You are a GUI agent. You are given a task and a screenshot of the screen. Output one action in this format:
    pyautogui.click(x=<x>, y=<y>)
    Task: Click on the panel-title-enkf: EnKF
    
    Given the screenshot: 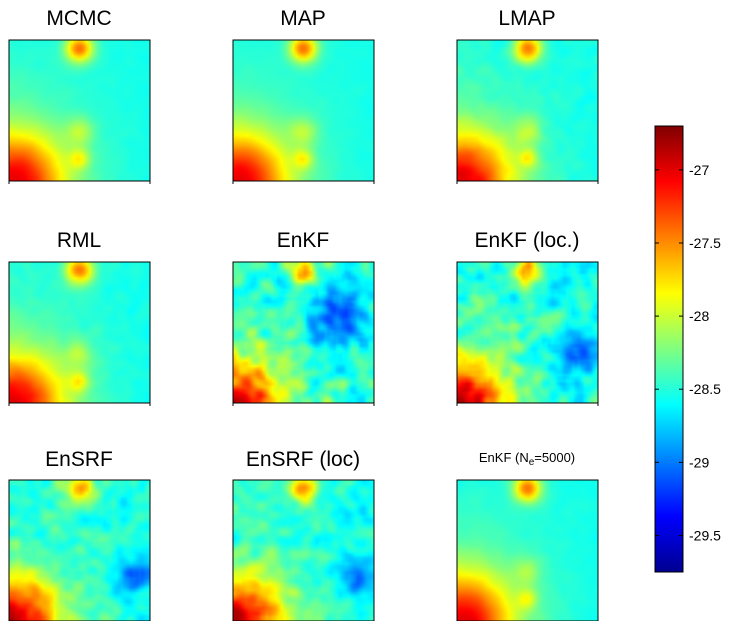 What is the action you would take?
    pyautogui.click(x=303, y=240)
    